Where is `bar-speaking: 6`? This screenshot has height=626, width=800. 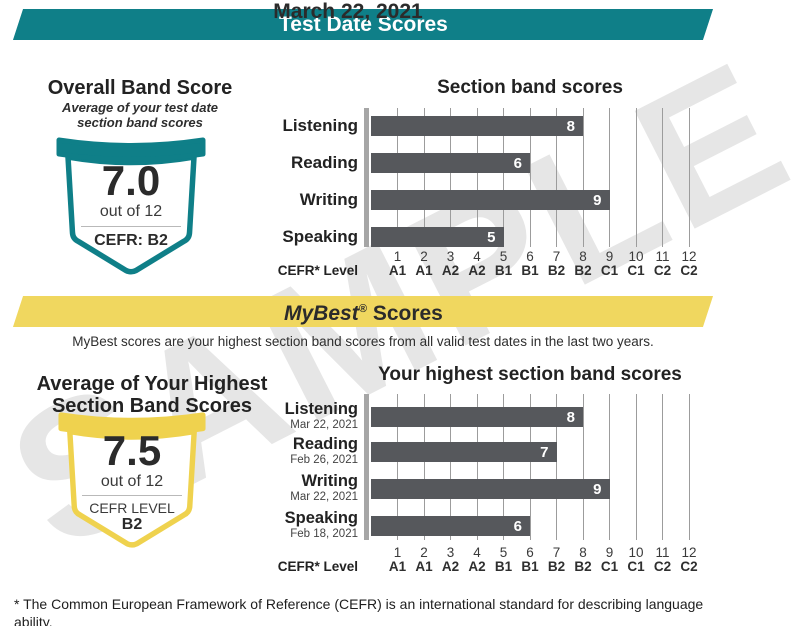 bar-speaking: 6 is located at coordinates (450, 526).